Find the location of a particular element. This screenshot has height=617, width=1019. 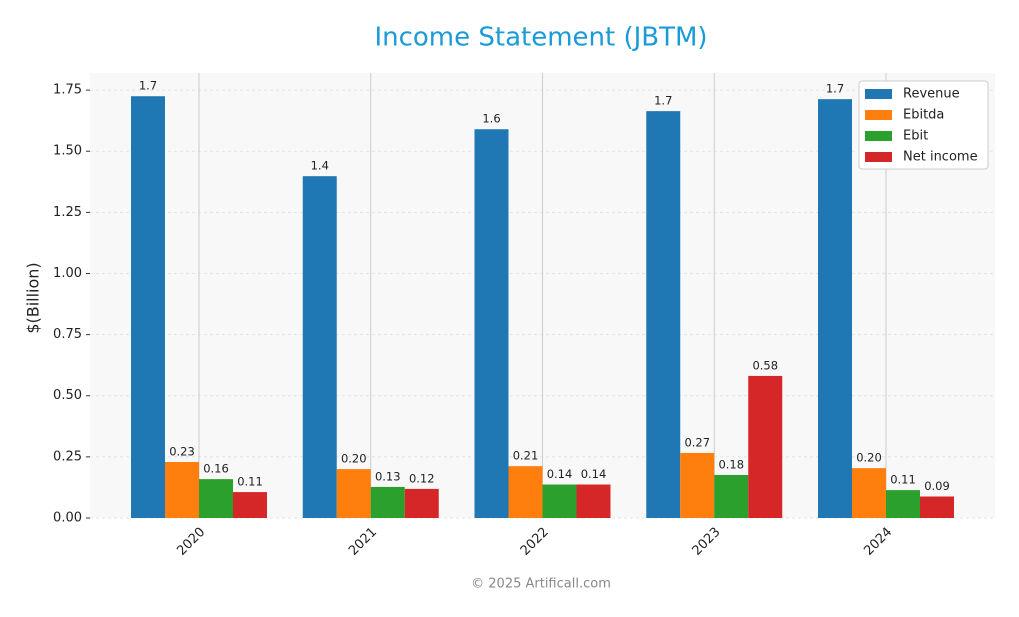

value-label: 0.13 is located at coordinates (388, 476).